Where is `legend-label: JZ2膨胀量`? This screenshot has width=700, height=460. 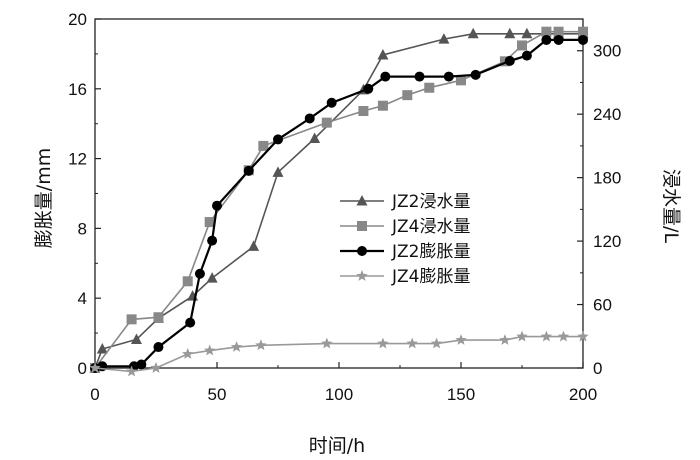 legend-label: JZ2膨胀量 is located at coordinates (430, 252).